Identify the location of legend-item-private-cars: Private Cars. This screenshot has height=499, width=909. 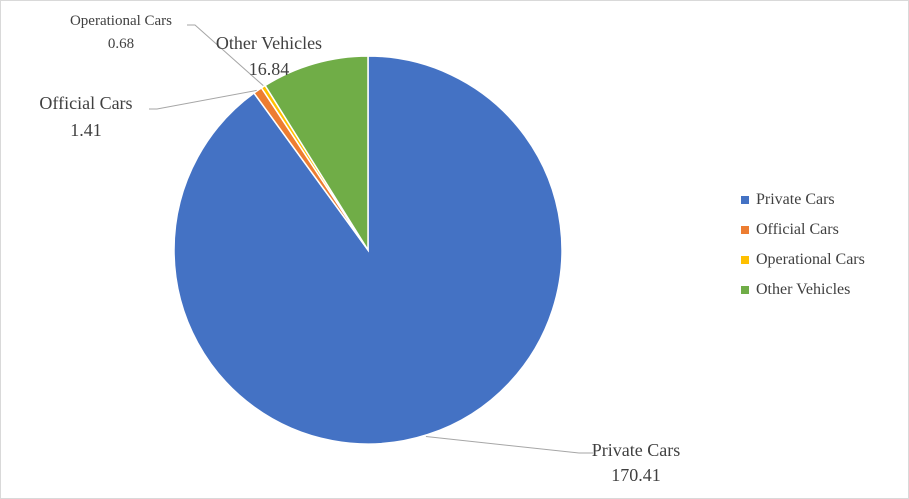
(803, 200).